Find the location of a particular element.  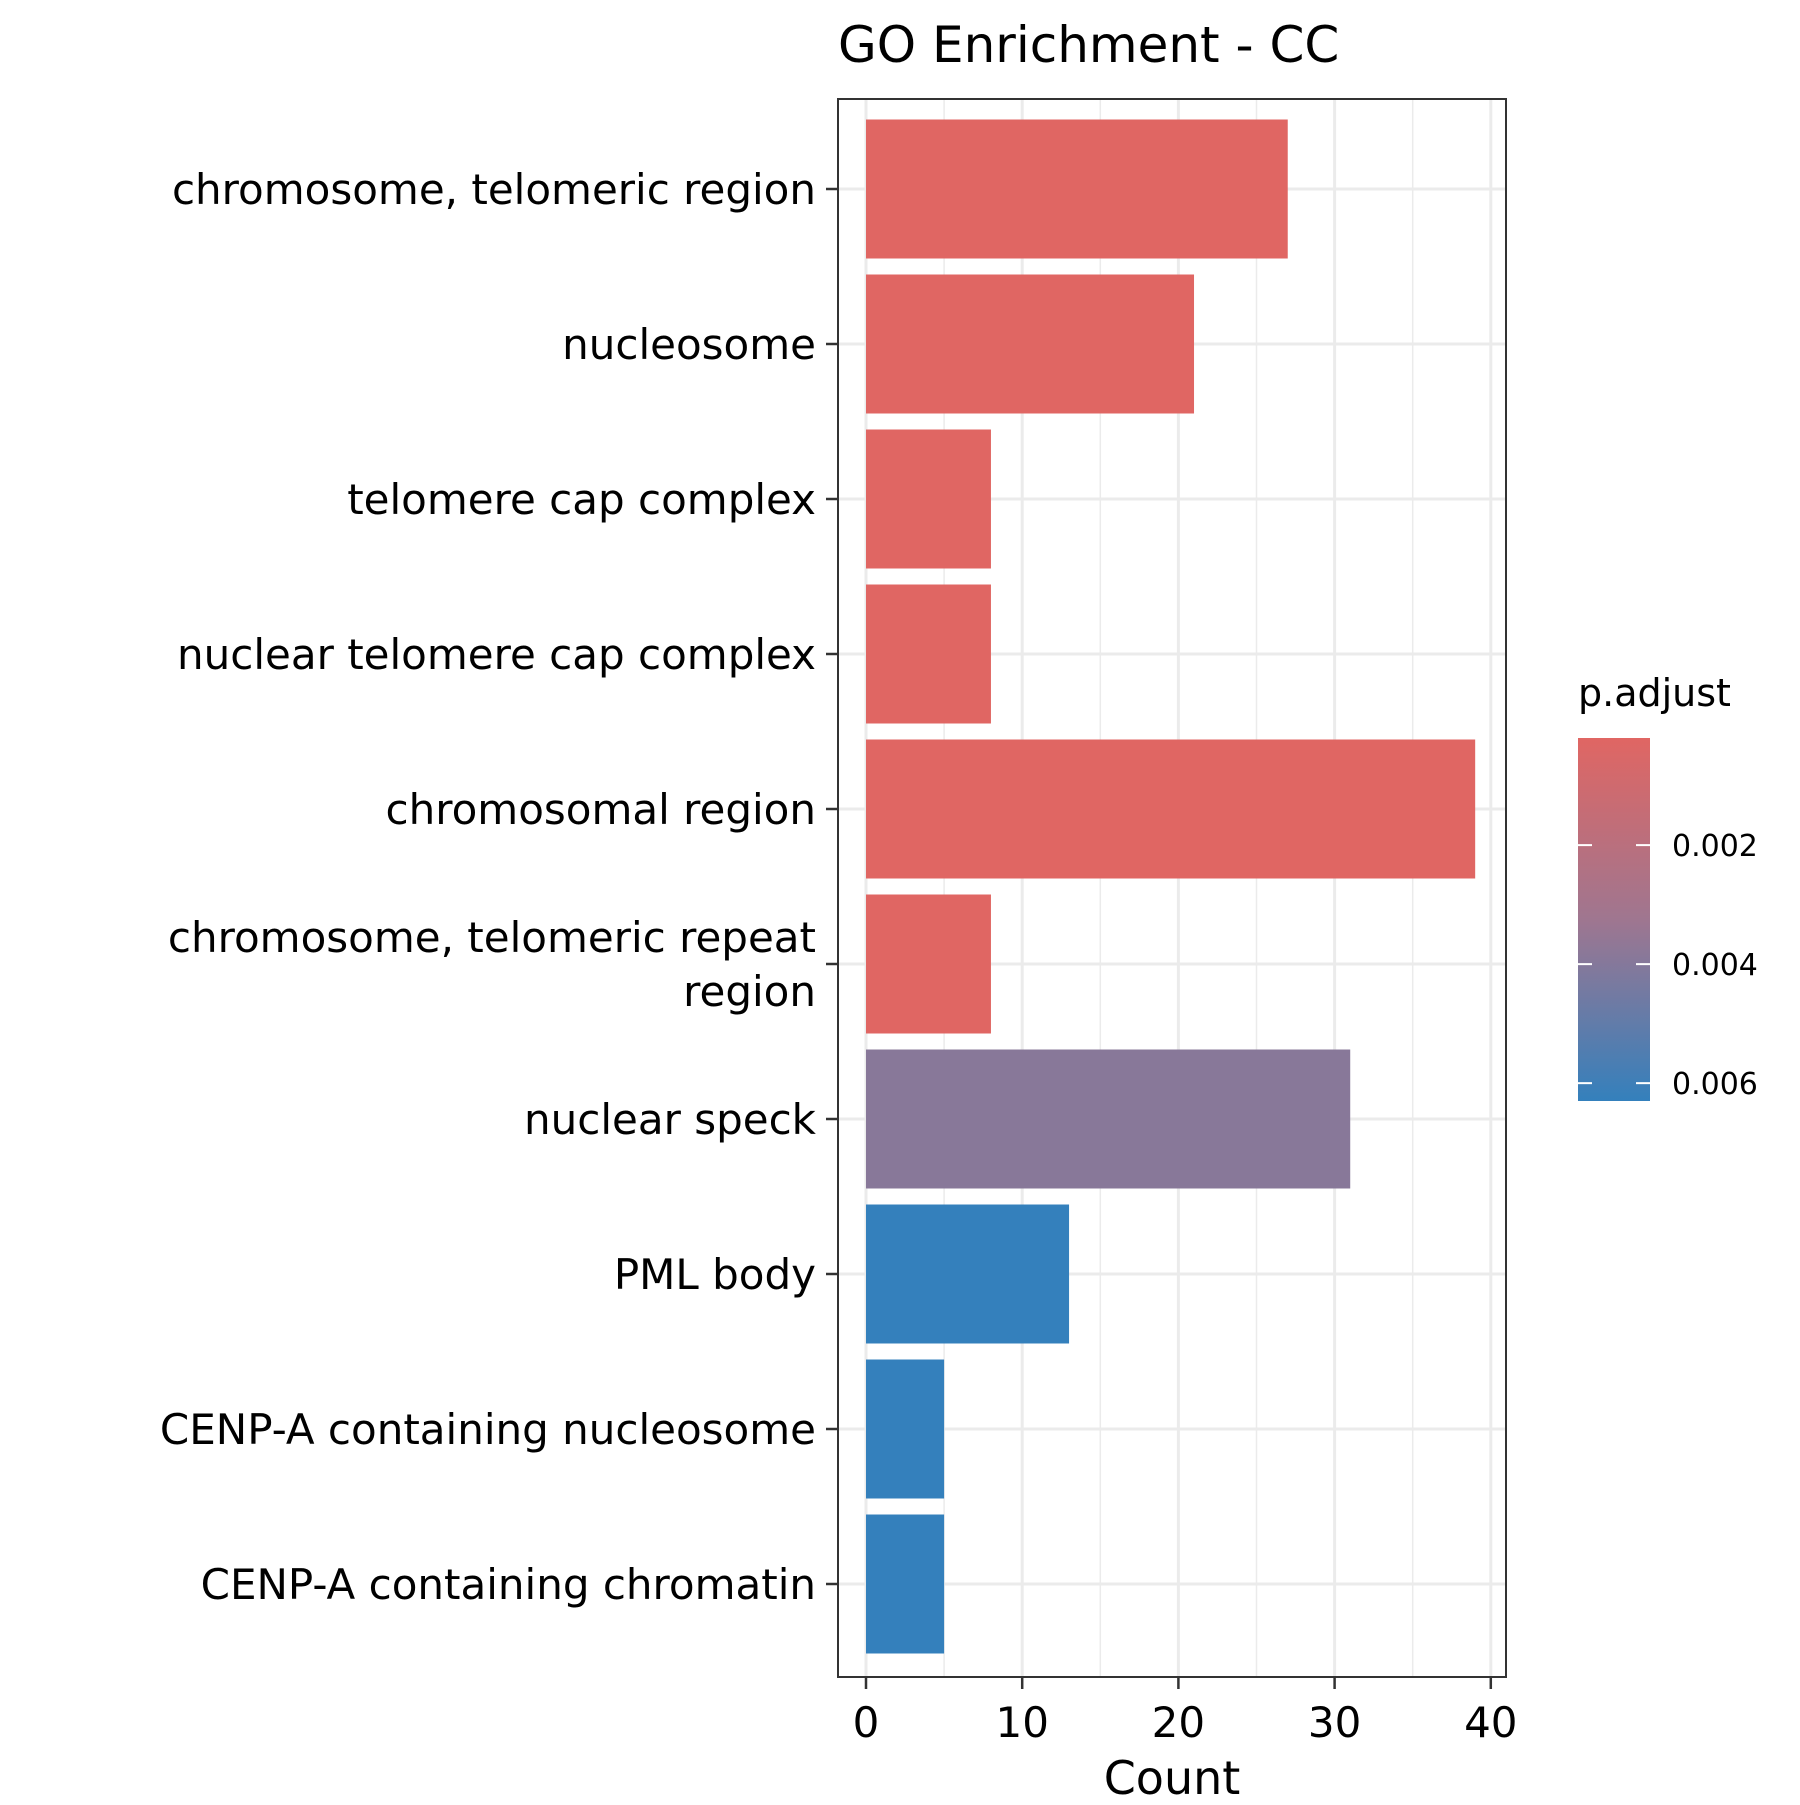

legend-tick-label: 0.006 is located at coordinates (1715, 1084).